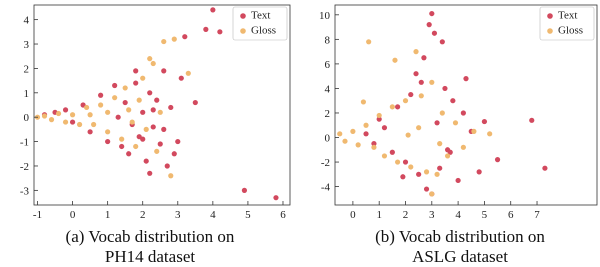 The width and height of the screenshot is (600, 267). I want to click on x-tick-label: 4, so click(213, 215).